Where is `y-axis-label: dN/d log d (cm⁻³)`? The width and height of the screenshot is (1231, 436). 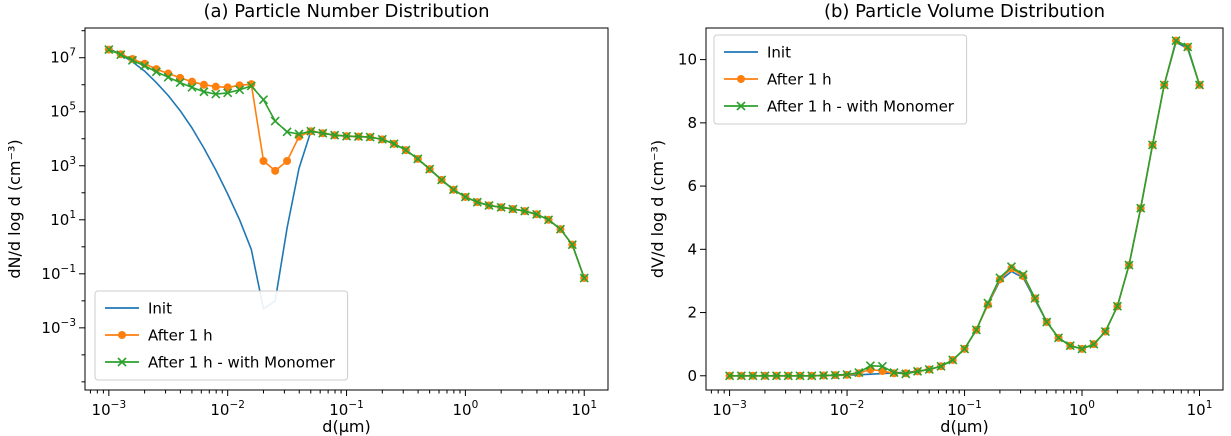
y-axis-label: dN/d log d (cm⁻³) is located at coordinates (14, 208).